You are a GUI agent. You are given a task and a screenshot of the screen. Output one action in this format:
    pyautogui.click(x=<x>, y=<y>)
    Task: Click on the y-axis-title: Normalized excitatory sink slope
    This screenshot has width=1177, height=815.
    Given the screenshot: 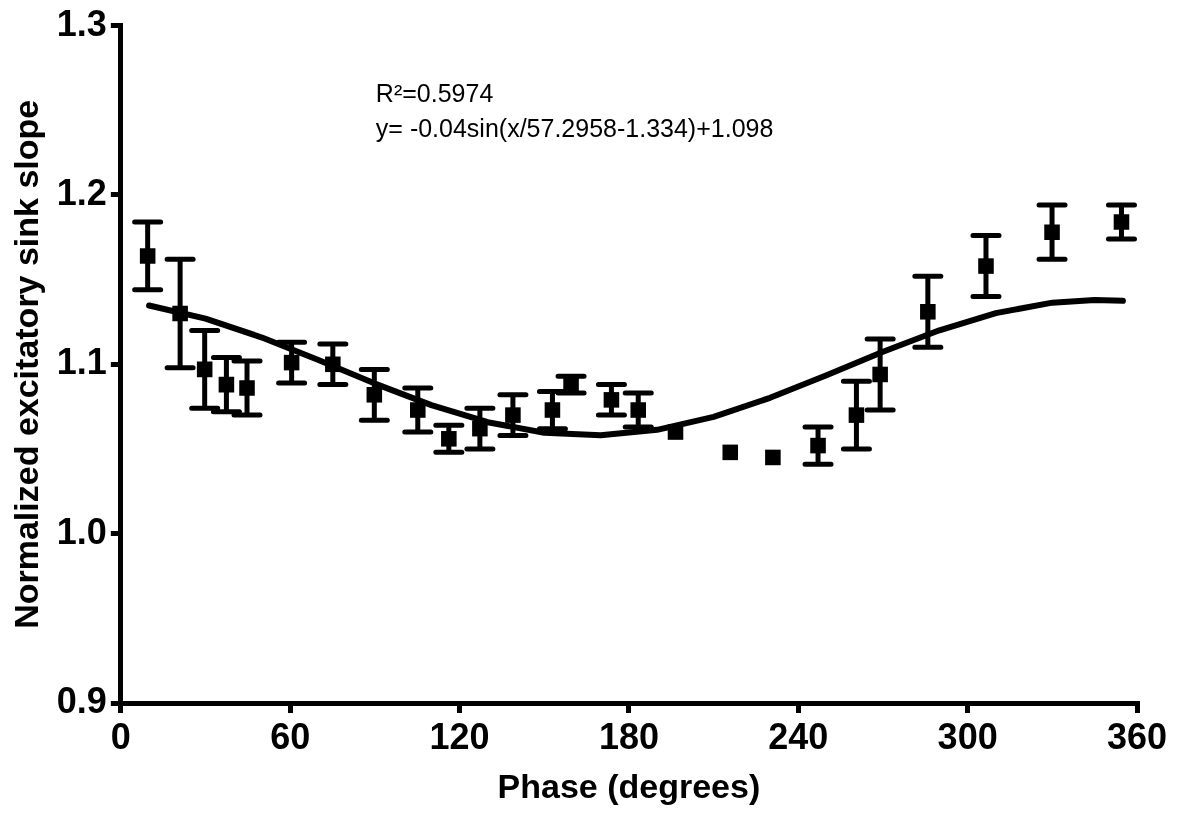 What is the action you would take?
    pyautogui.click(x=25, y=364)
    